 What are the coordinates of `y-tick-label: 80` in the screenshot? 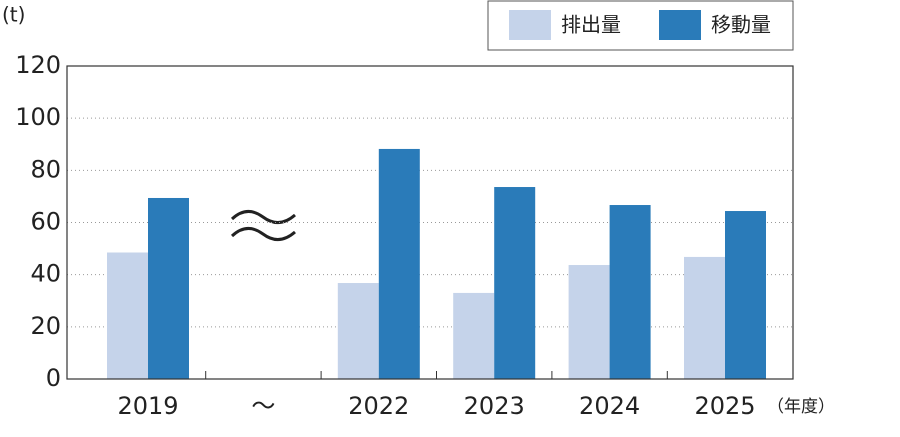 It's located at (45, 169).